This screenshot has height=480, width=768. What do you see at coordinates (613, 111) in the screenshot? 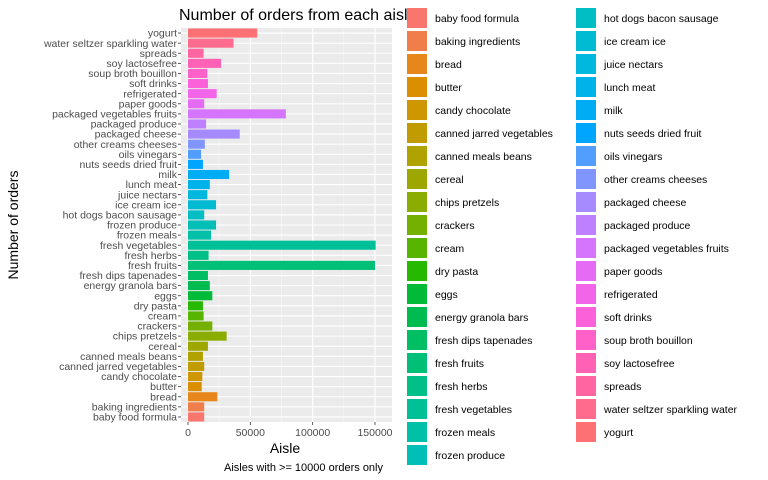
I see `legend-label: milk` at bounding box center [613, 111].